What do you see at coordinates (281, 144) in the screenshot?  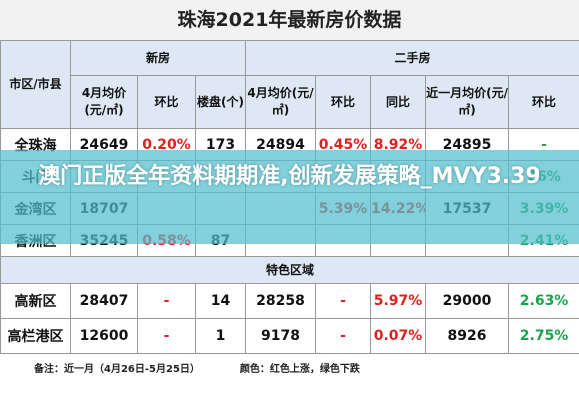 I see `cell: 24894` at bounding box center [281, 144].